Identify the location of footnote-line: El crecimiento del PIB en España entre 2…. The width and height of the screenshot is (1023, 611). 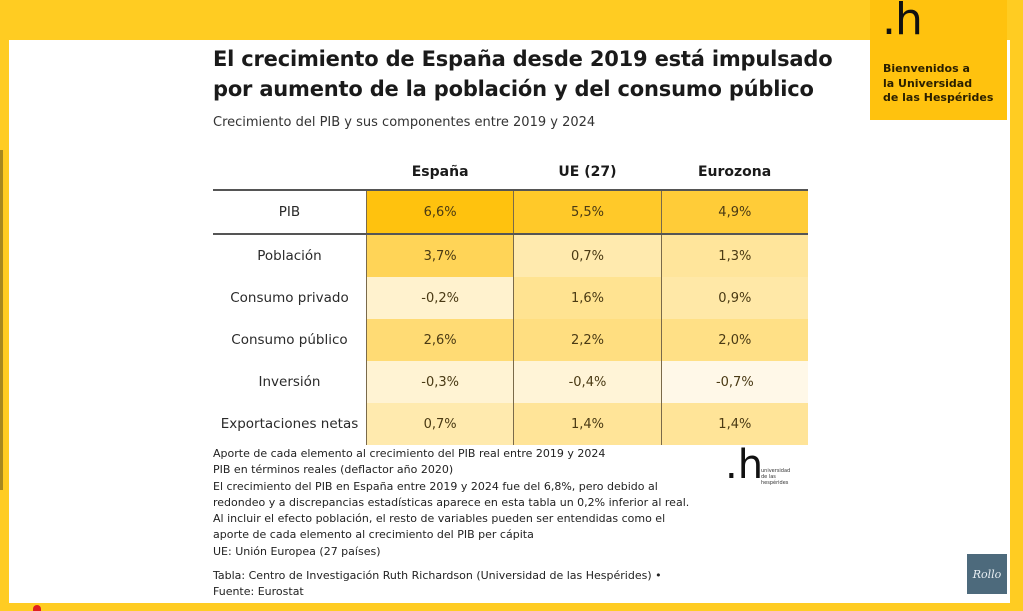
(435, 486).